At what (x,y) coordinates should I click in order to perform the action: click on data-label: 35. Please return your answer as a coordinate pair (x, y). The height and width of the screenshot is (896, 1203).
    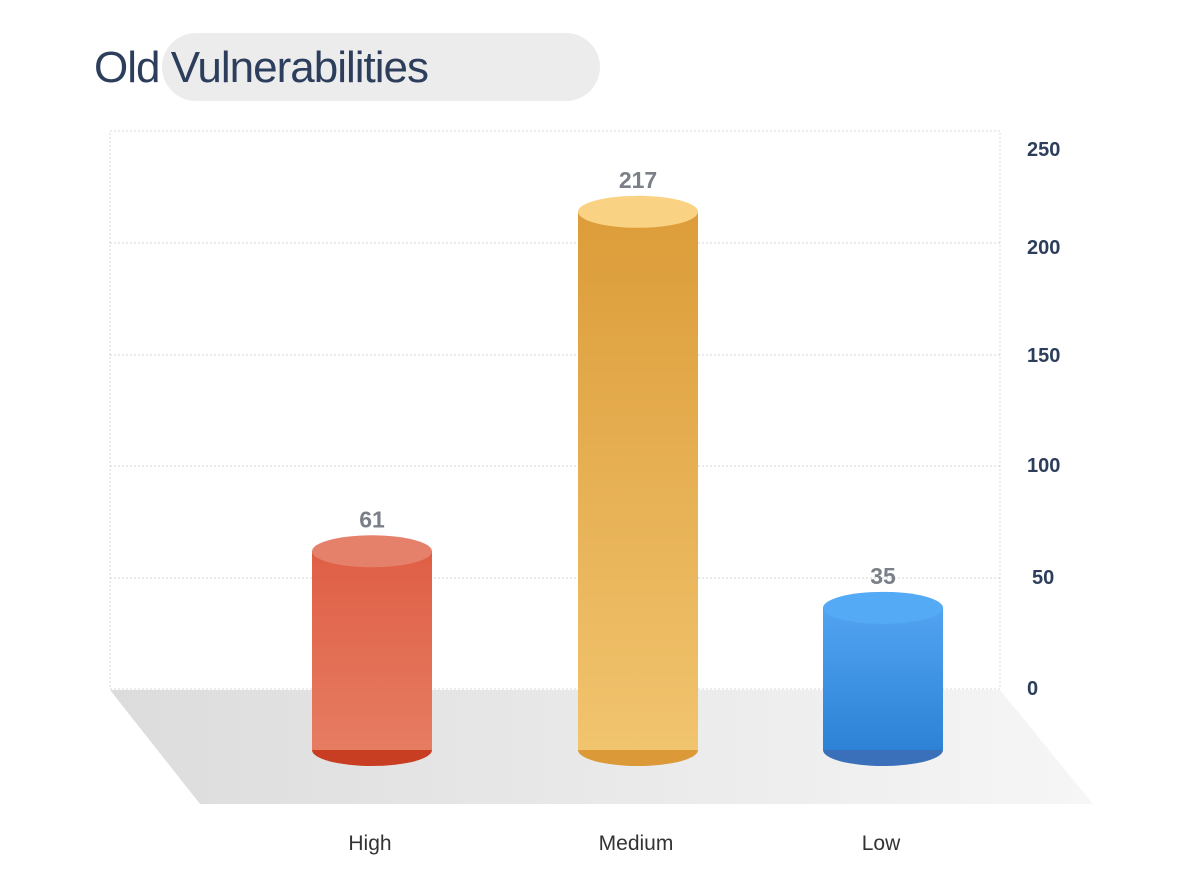
    Looking at the image, I should click on (883, 576).